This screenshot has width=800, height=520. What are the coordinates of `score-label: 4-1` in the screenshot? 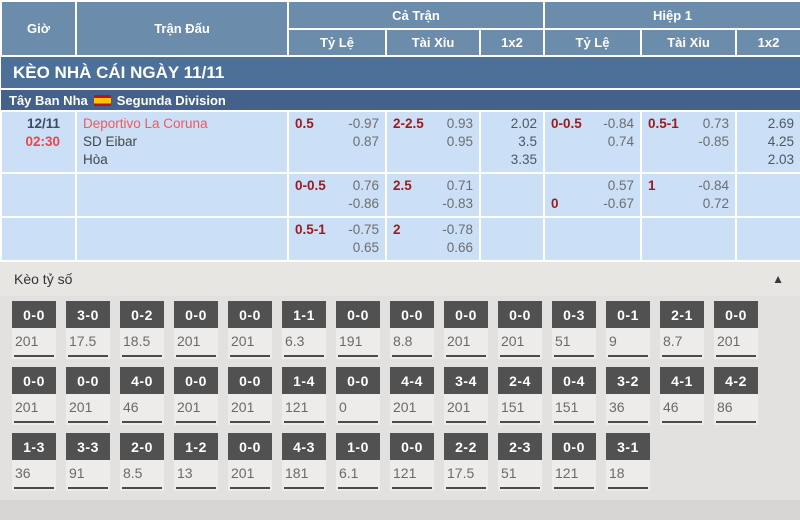 It's located at (682, 380).